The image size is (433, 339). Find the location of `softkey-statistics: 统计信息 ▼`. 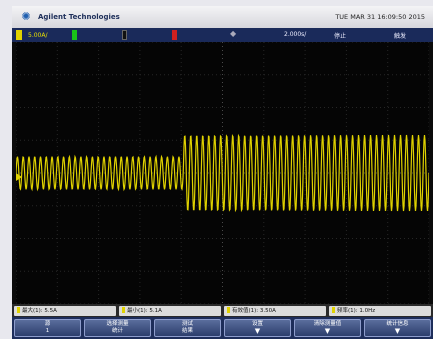

softkey-statistics: 统计信息 ▼ is located at coordinates (397, 328).